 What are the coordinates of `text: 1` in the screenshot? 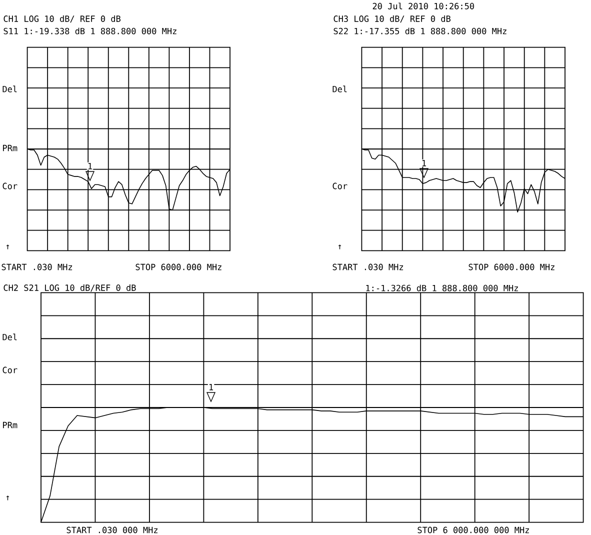 It's located at (211, 387).